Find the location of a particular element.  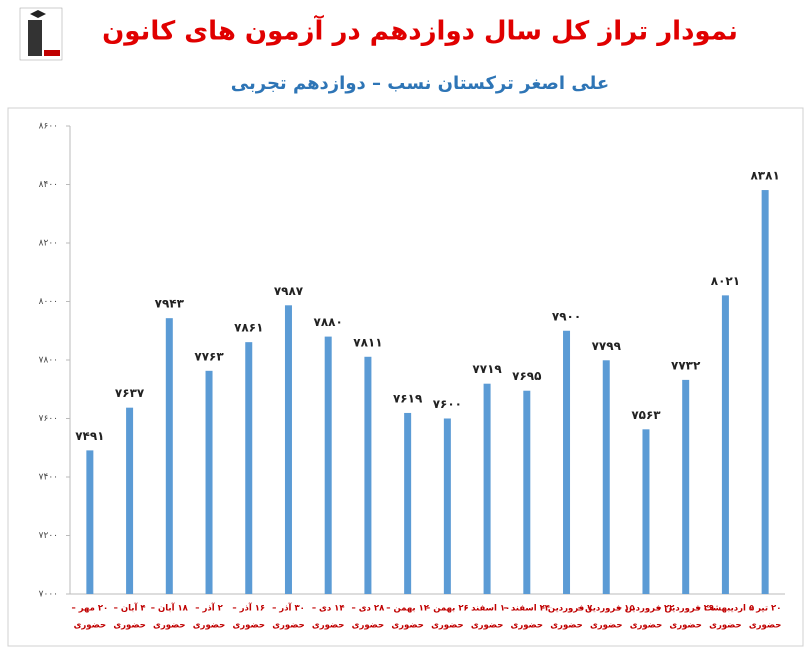

x-tick-label: ۲۹ فروردین – is located at coordinates (686, 609).